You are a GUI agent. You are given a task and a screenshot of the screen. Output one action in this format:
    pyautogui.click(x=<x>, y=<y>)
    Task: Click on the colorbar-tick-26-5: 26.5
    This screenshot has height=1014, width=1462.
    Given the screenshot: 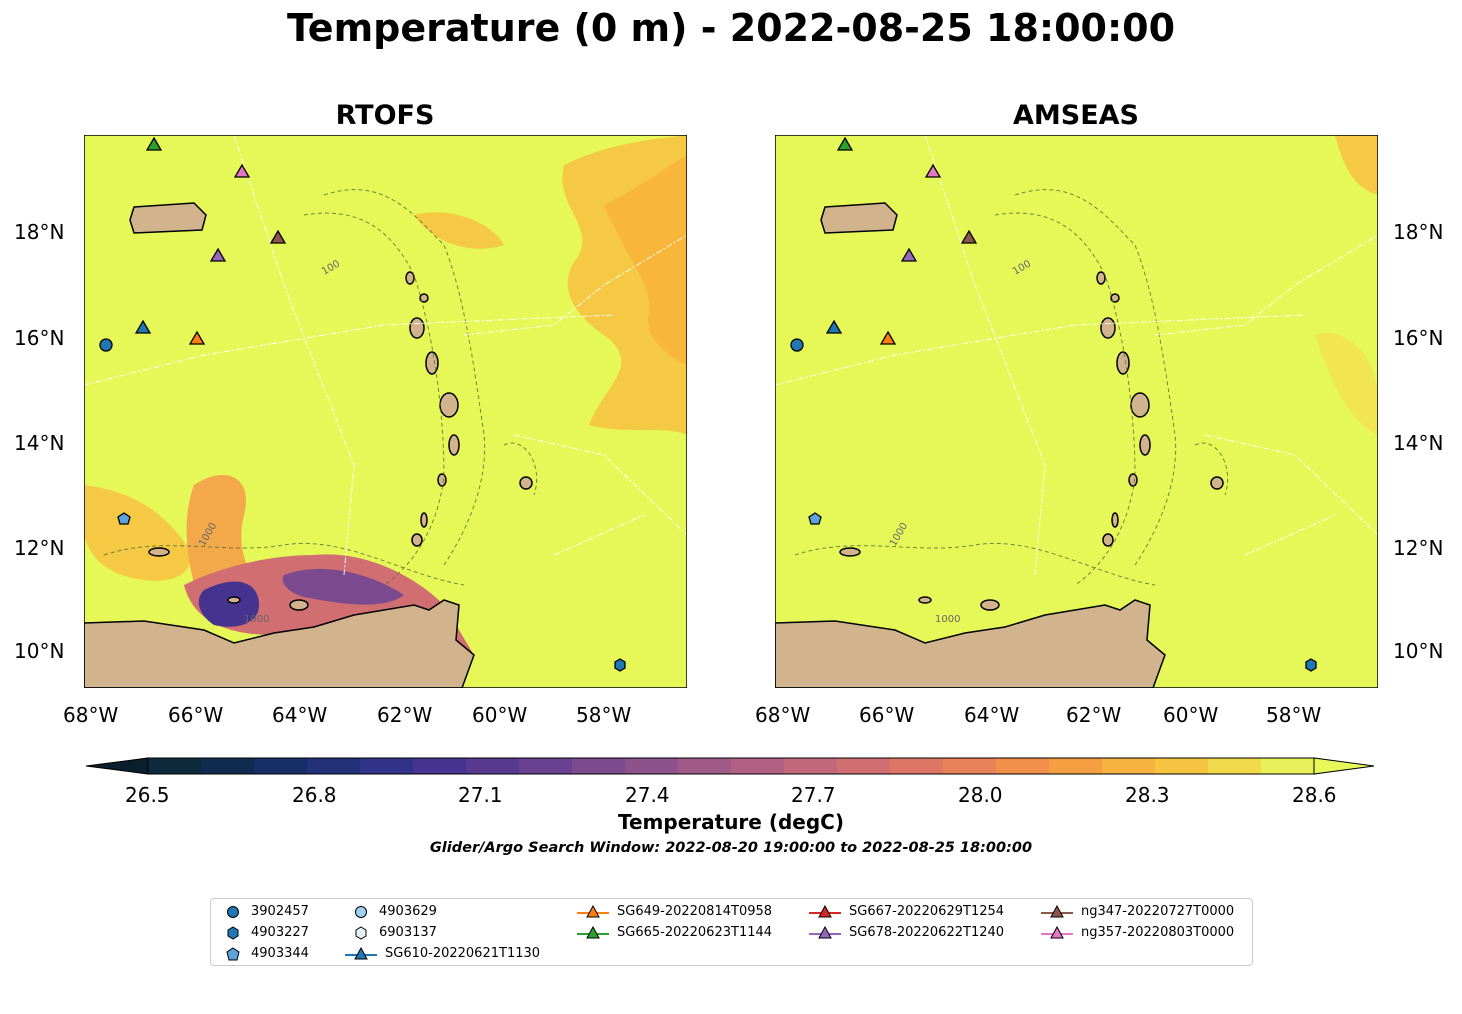 What is the action you would take?
    pyautogui.click(x=147, y=795)
    